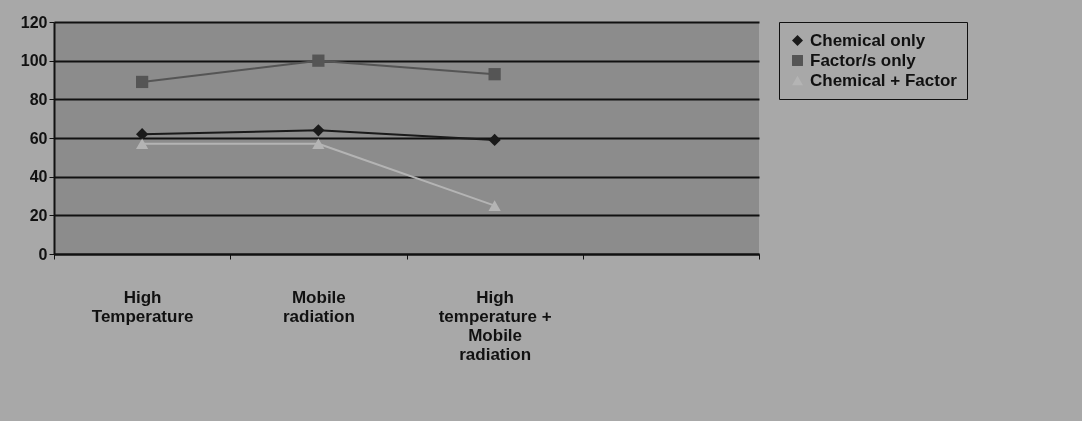 The width and height of the screenshot is (1082, 421). I want to click on y-tick-label: 80, so click(38, 99).